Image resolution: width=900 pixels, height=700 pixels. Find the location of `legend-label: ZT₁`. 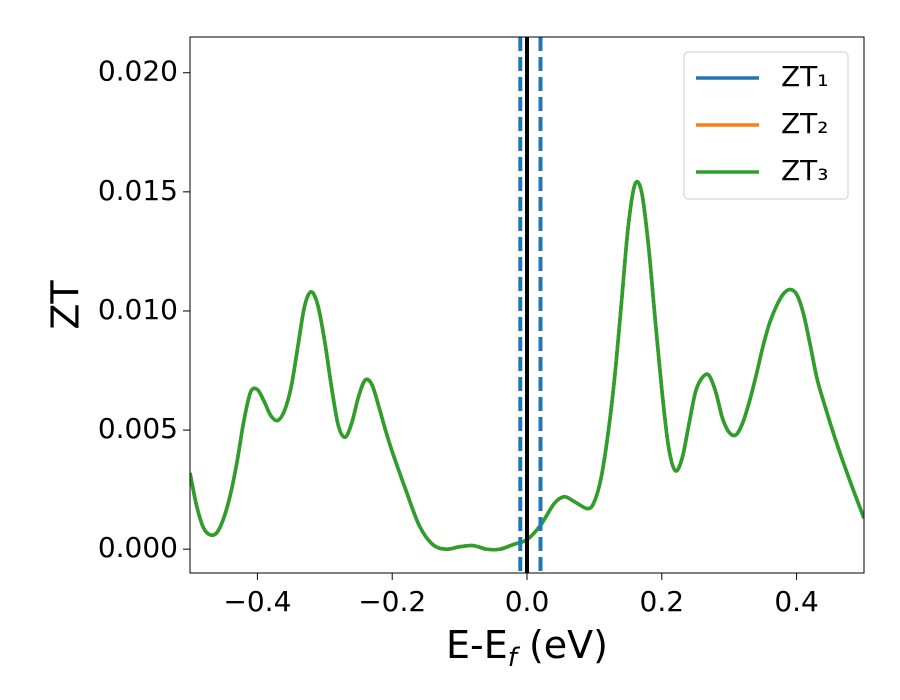

legend-label: ZT₁ is located at coordinates (805, 76).